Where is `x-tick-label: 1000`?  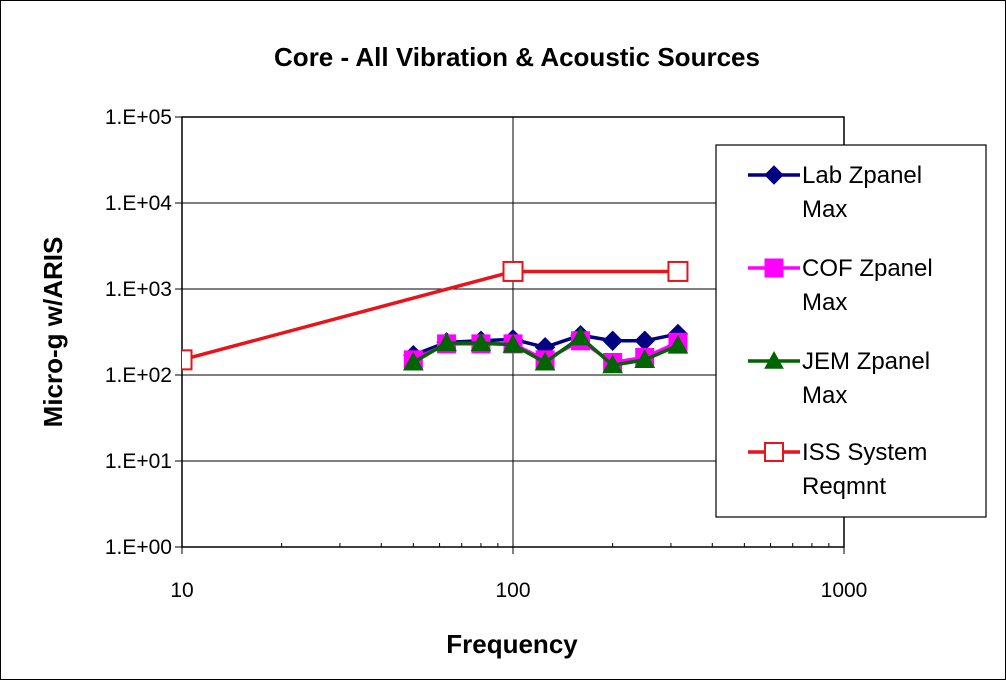
x-tick-label: 1000 is located at coordinates (844, 590).